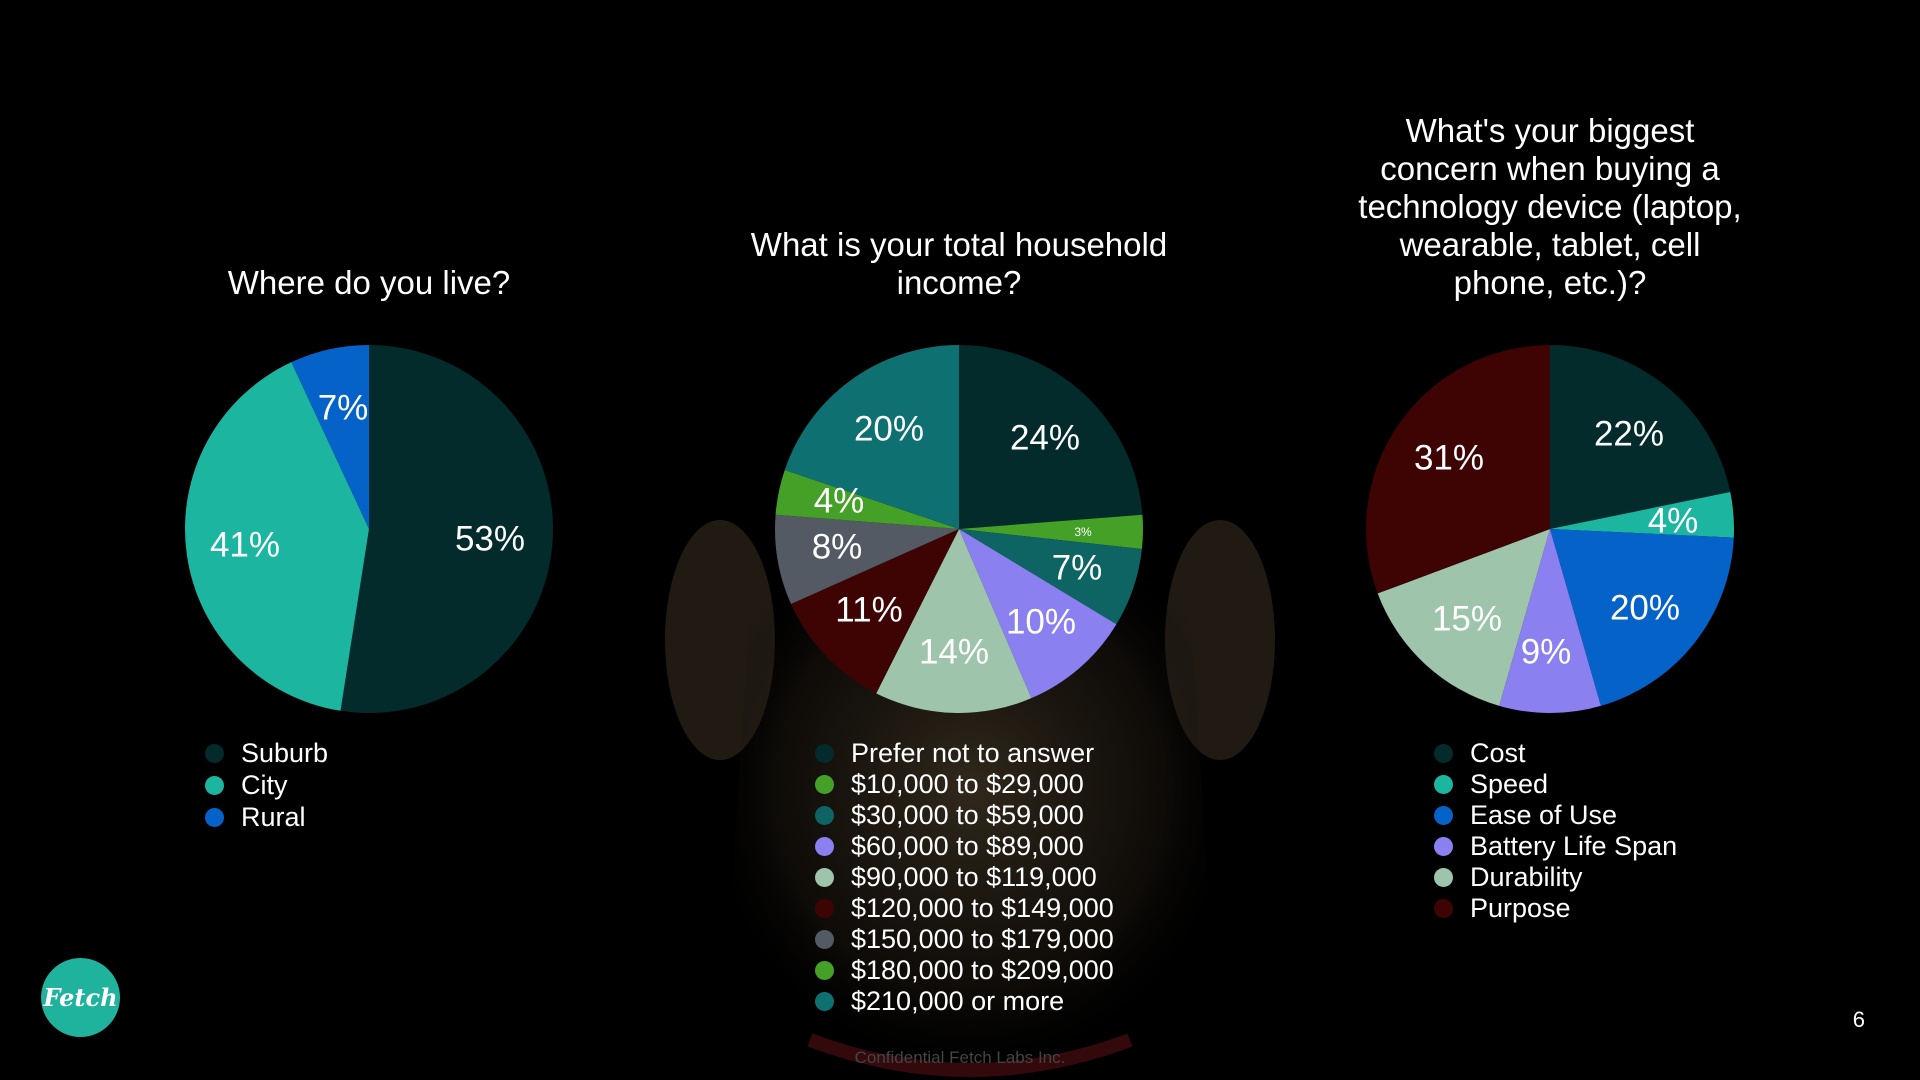 The width and height of the screenshot is (1920, 1080). What do you see at coordinates (982, 908) in the screenshot?
I see `legend-label: $120,000 to $149,000` at bounding box center [982, 908].